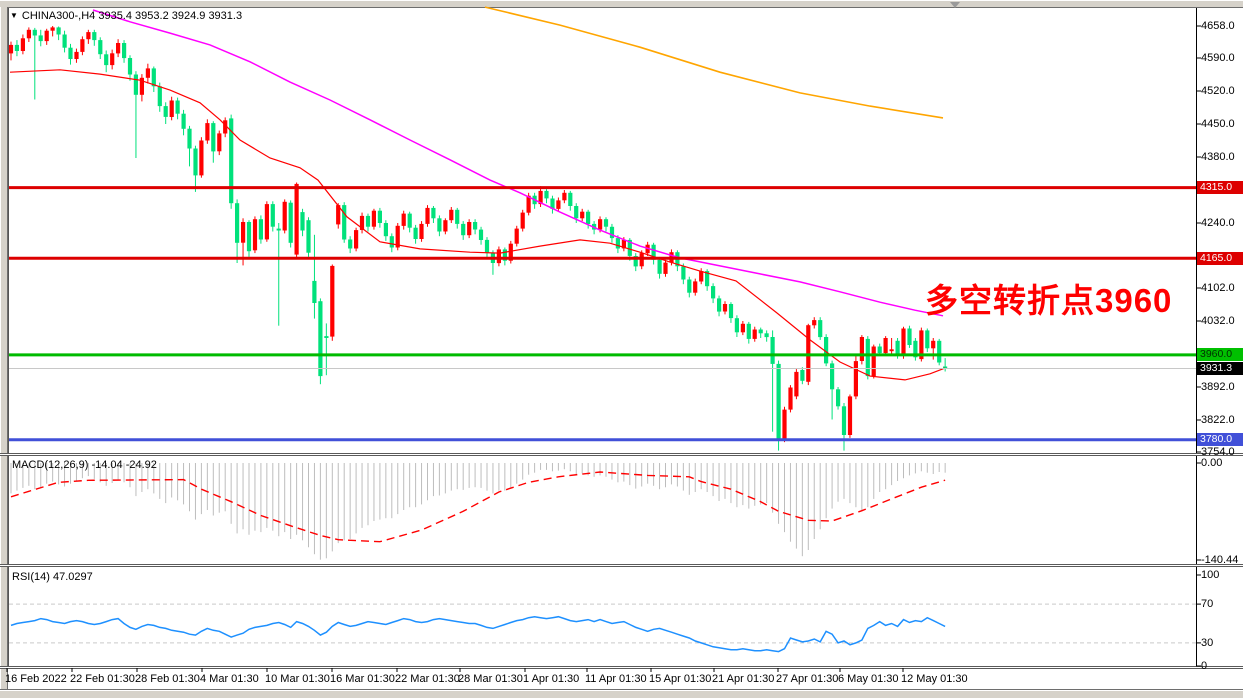 The width and height of the screenshot is (1243, 698). I want to click on price-tick-label: 4450.0, so click(1218, 124).